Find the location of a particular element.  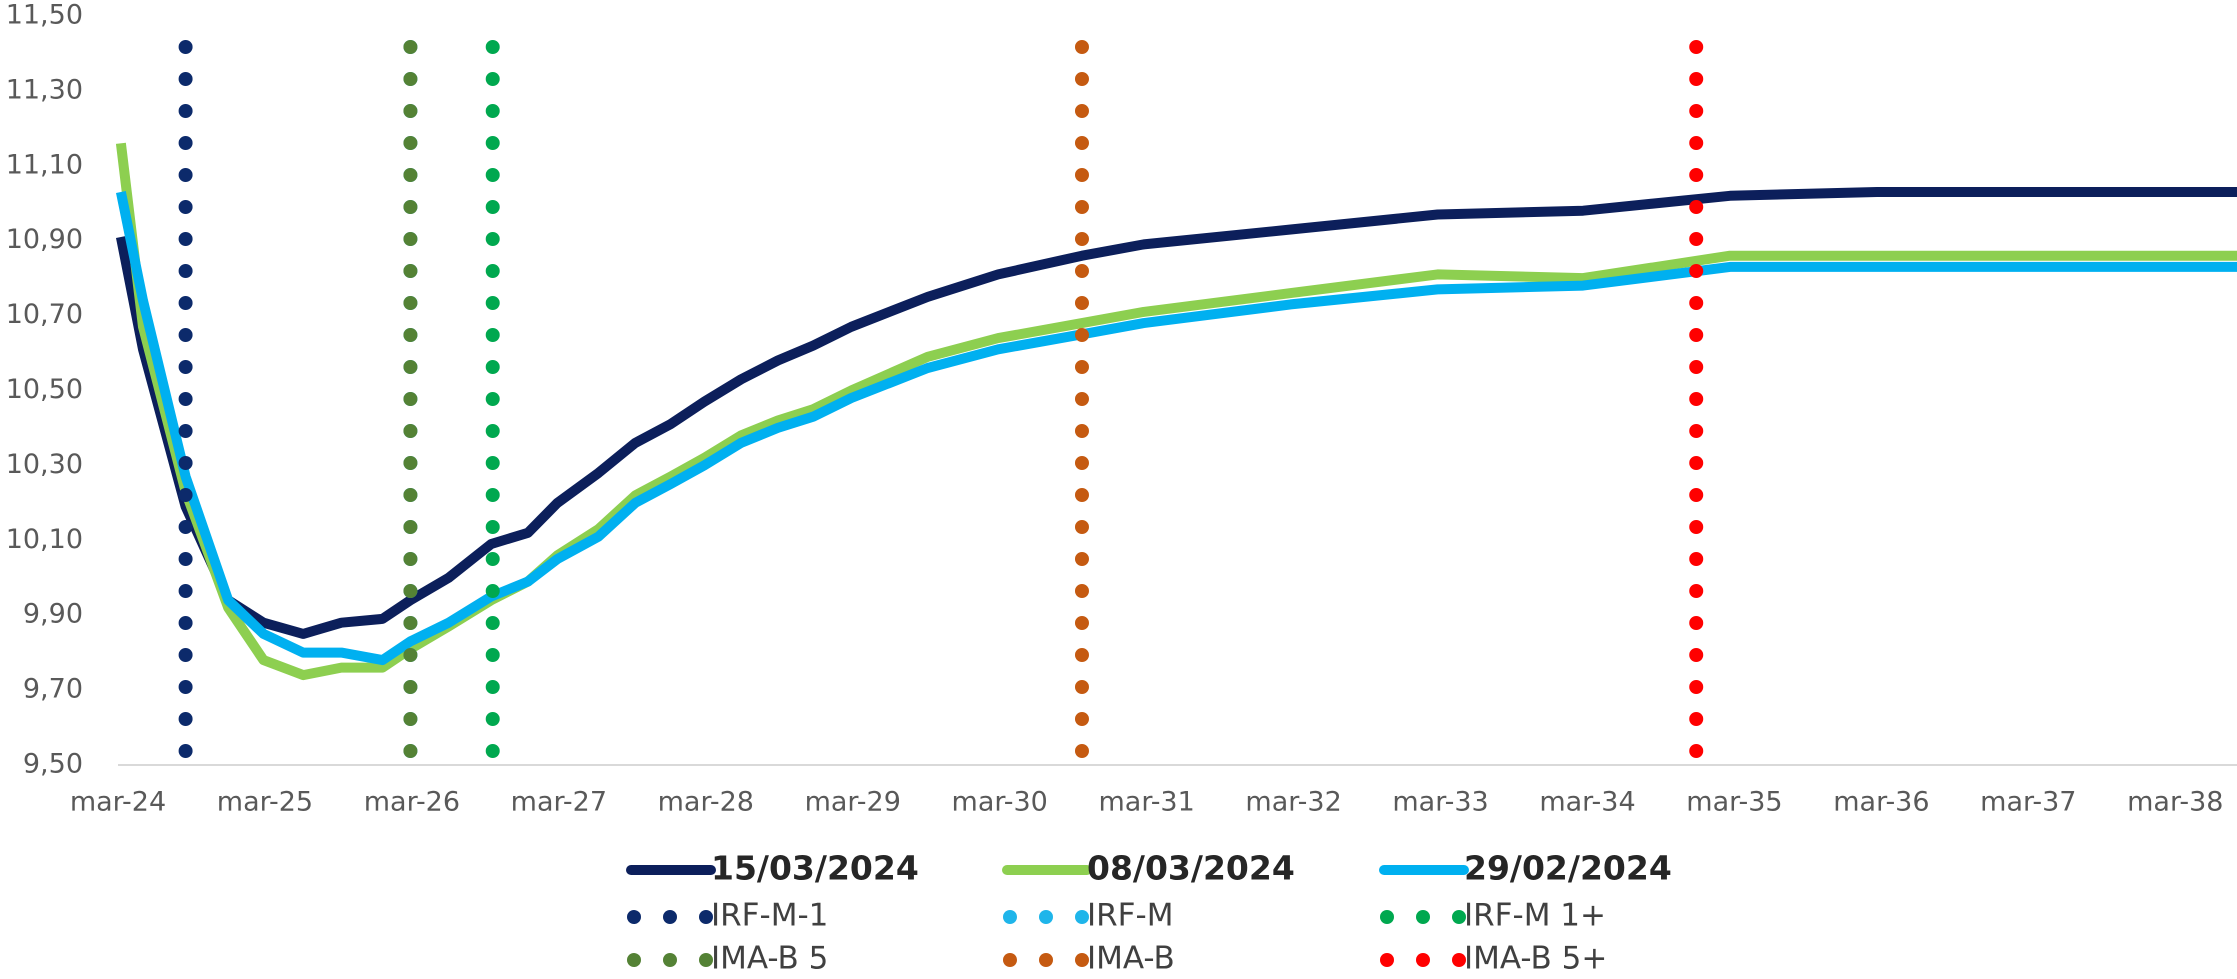

legend-label: IRF-M-1 is located at coordinates (769, 916).